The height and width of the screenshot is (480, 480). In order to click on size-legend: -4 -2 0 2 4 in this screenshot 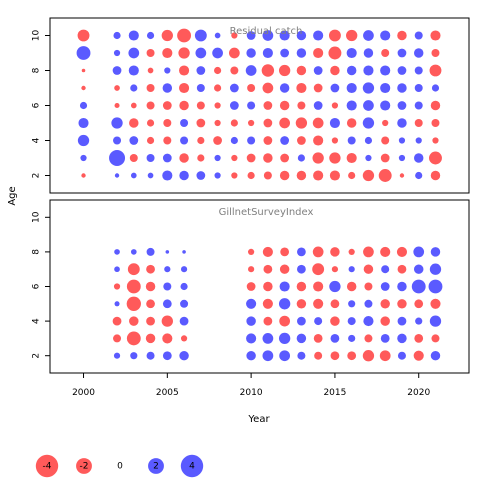, I will do `click(119, 466)`.